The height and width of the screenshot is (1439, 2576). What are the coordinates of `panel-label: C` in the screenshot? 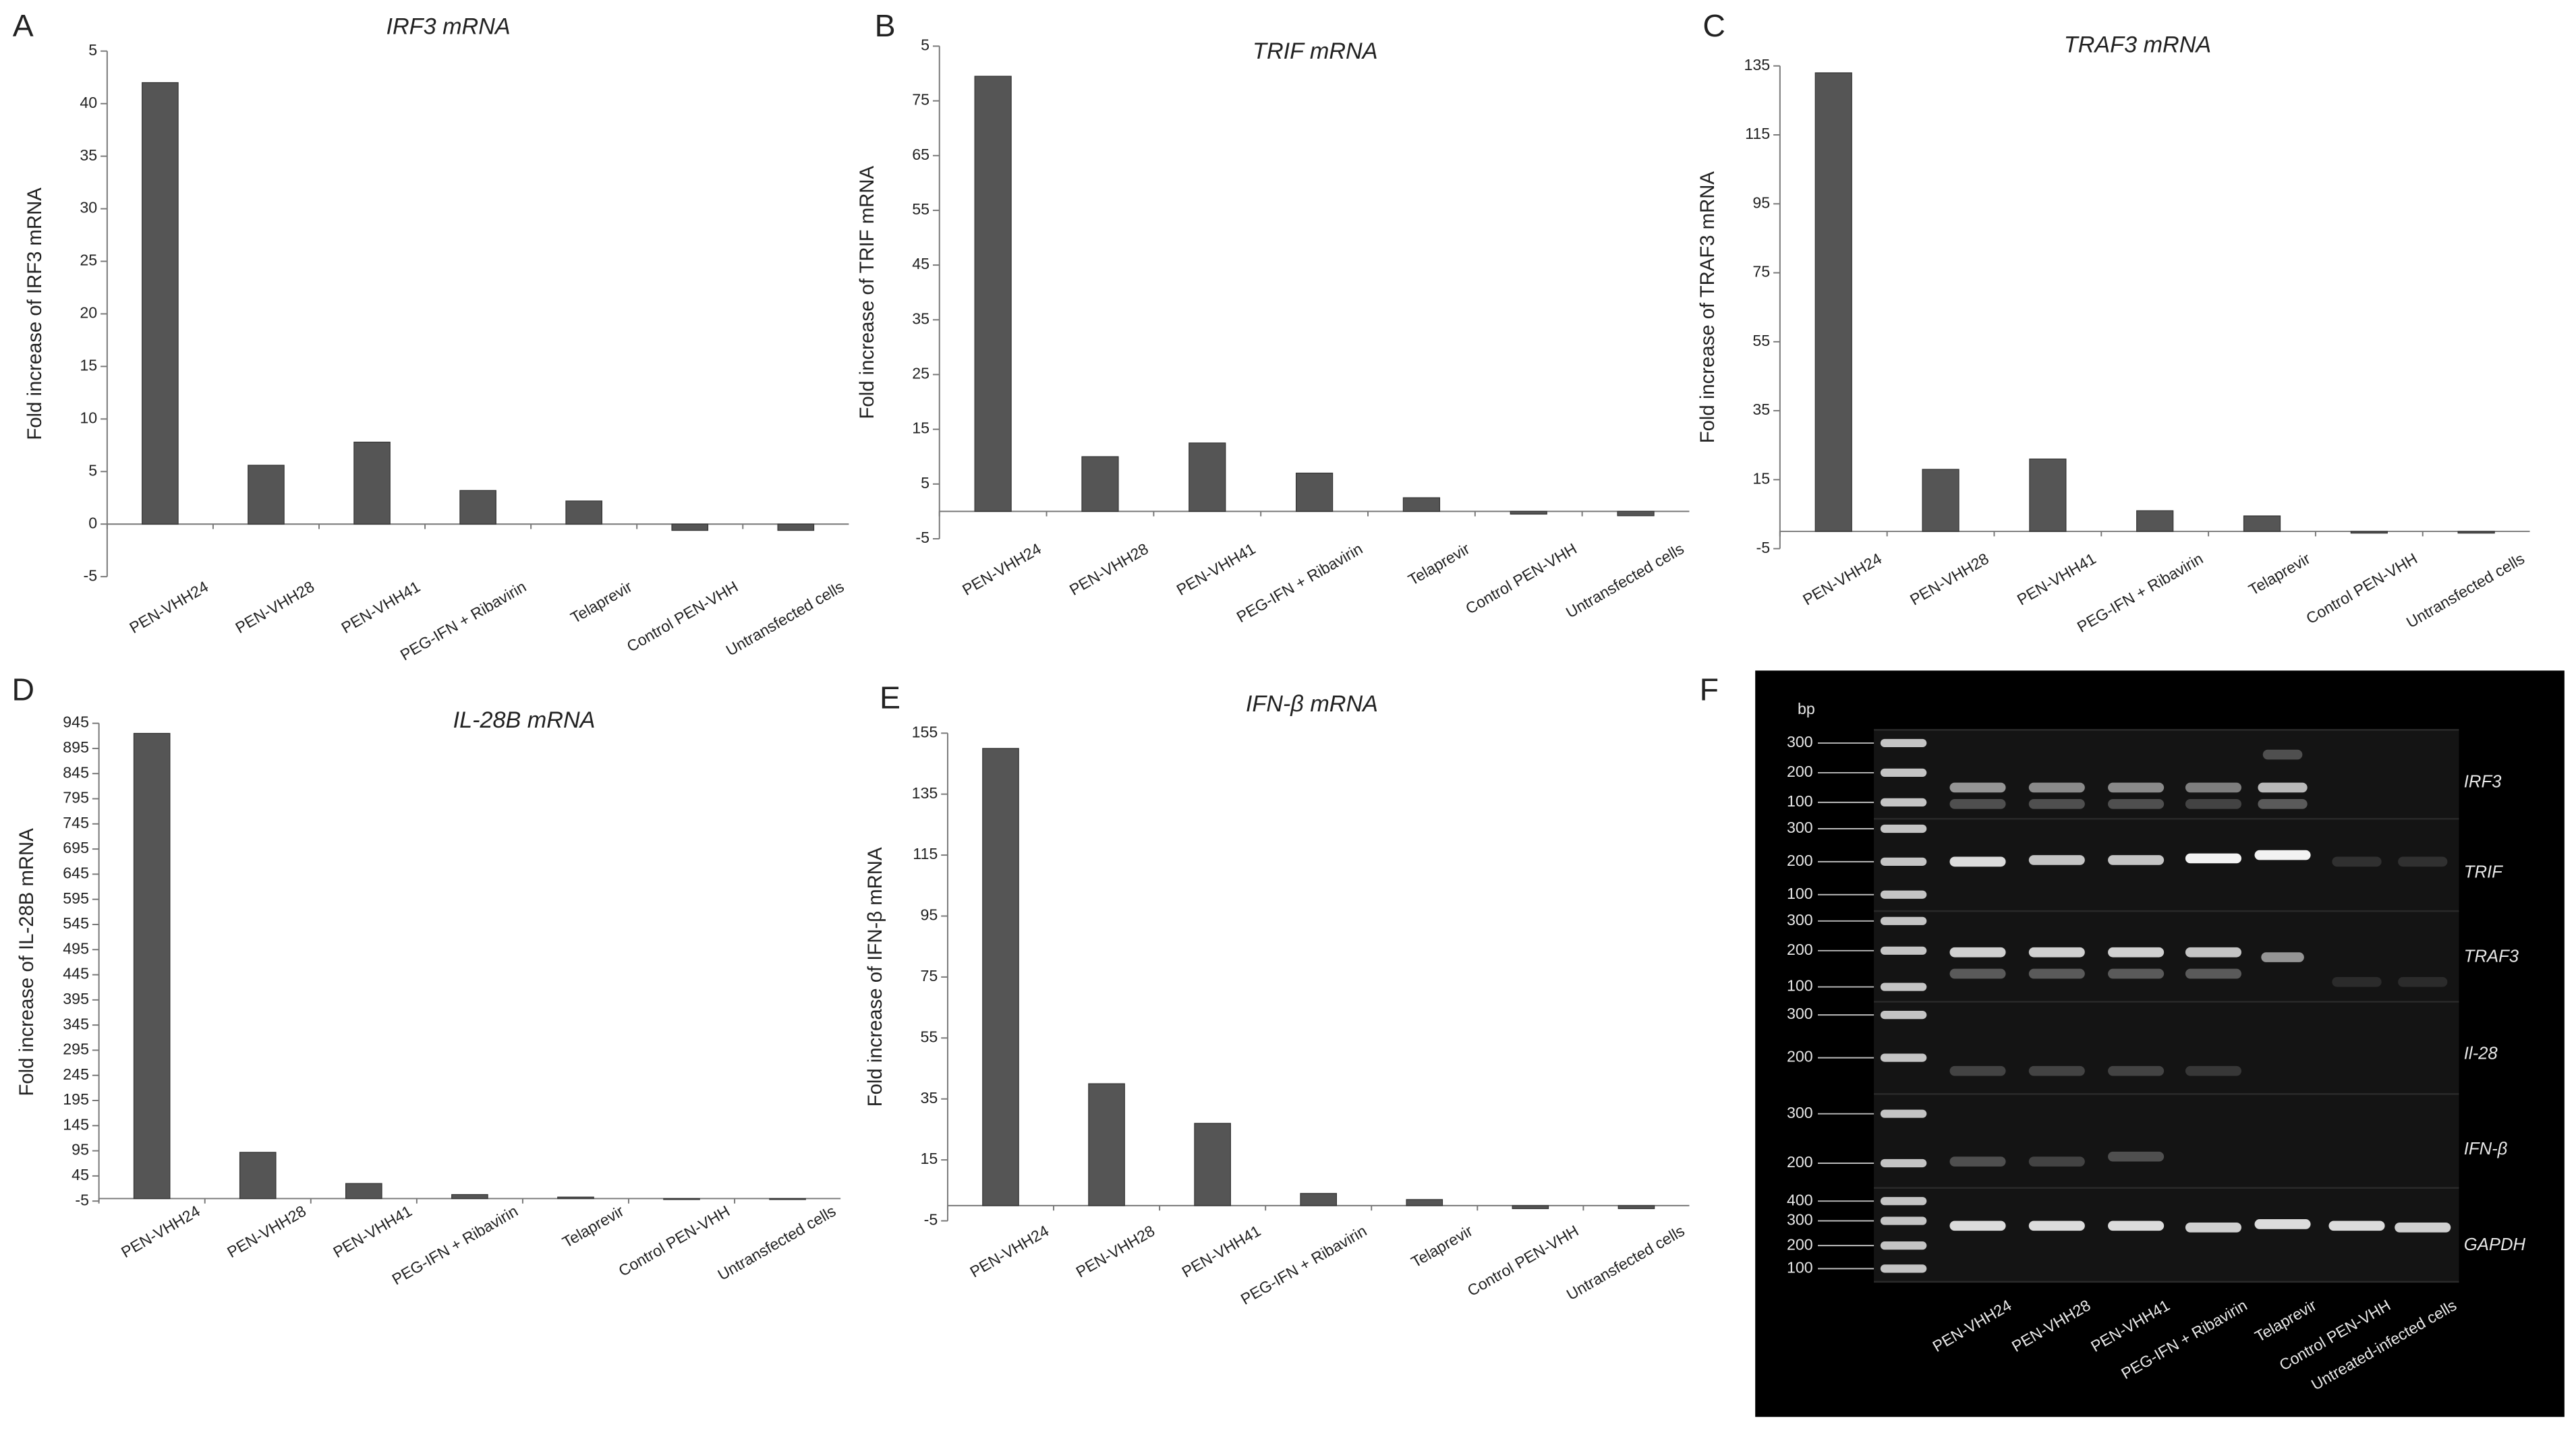 It's located at (1713, 25).